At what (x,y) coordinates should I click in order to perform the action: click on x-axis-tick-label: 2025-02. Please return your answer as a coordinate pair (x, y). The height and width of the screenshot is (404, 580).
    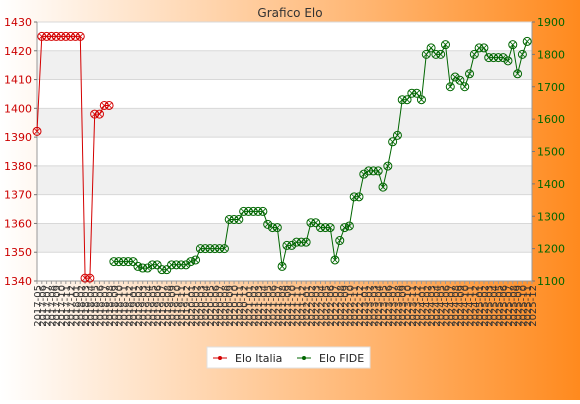
    Looking at the image, I should click on (485, 306).